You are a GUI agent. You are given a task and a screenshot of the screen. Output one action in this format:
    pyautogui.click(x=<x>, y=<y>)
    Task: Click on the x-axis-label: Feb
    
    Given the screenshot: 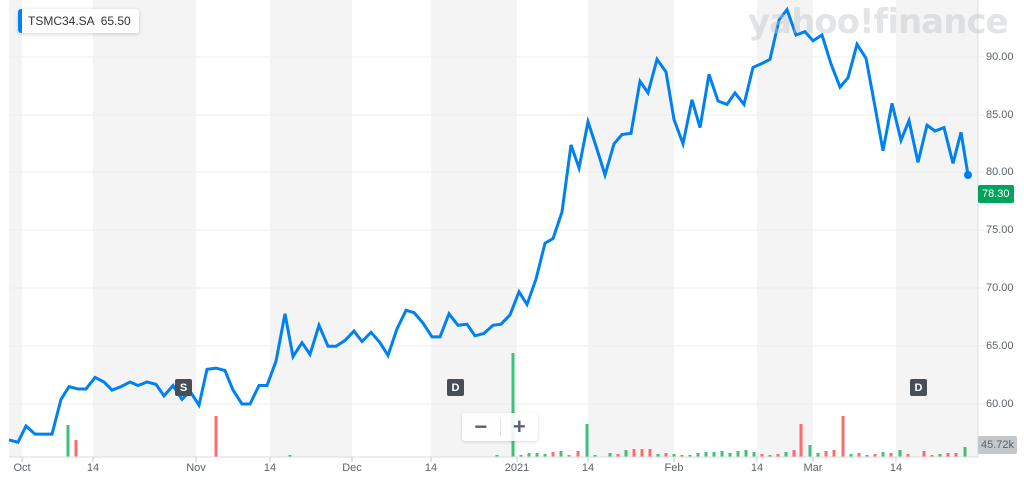 What is the action you would take?
    pyautogui.click(x=674, y=468)
    